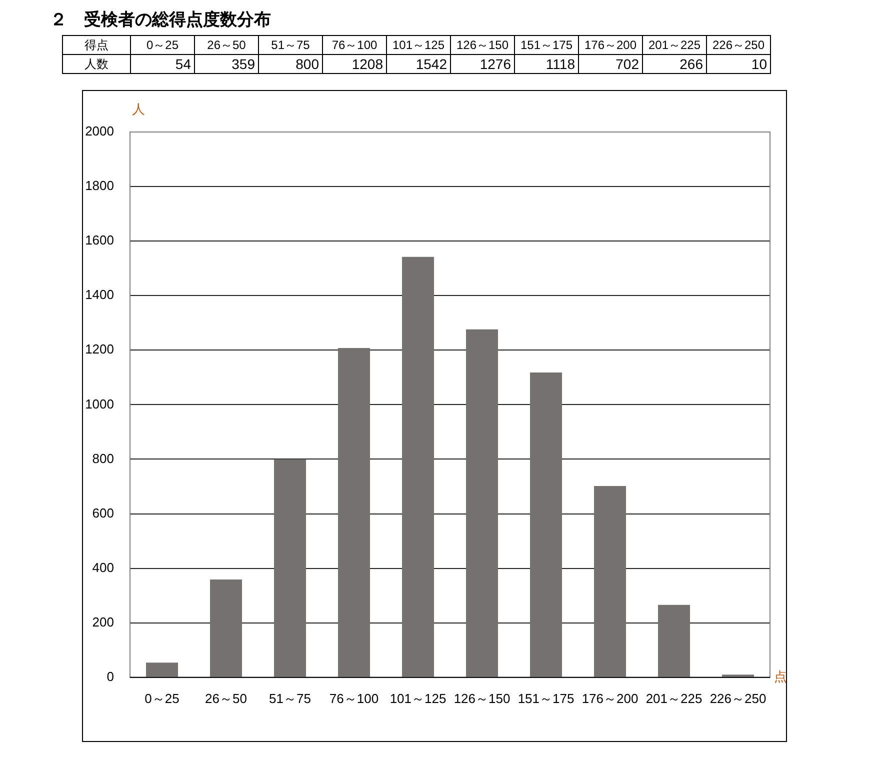  I want to click on chart-title: ２ 受検者の総得点度数分布, so click(160, 20).